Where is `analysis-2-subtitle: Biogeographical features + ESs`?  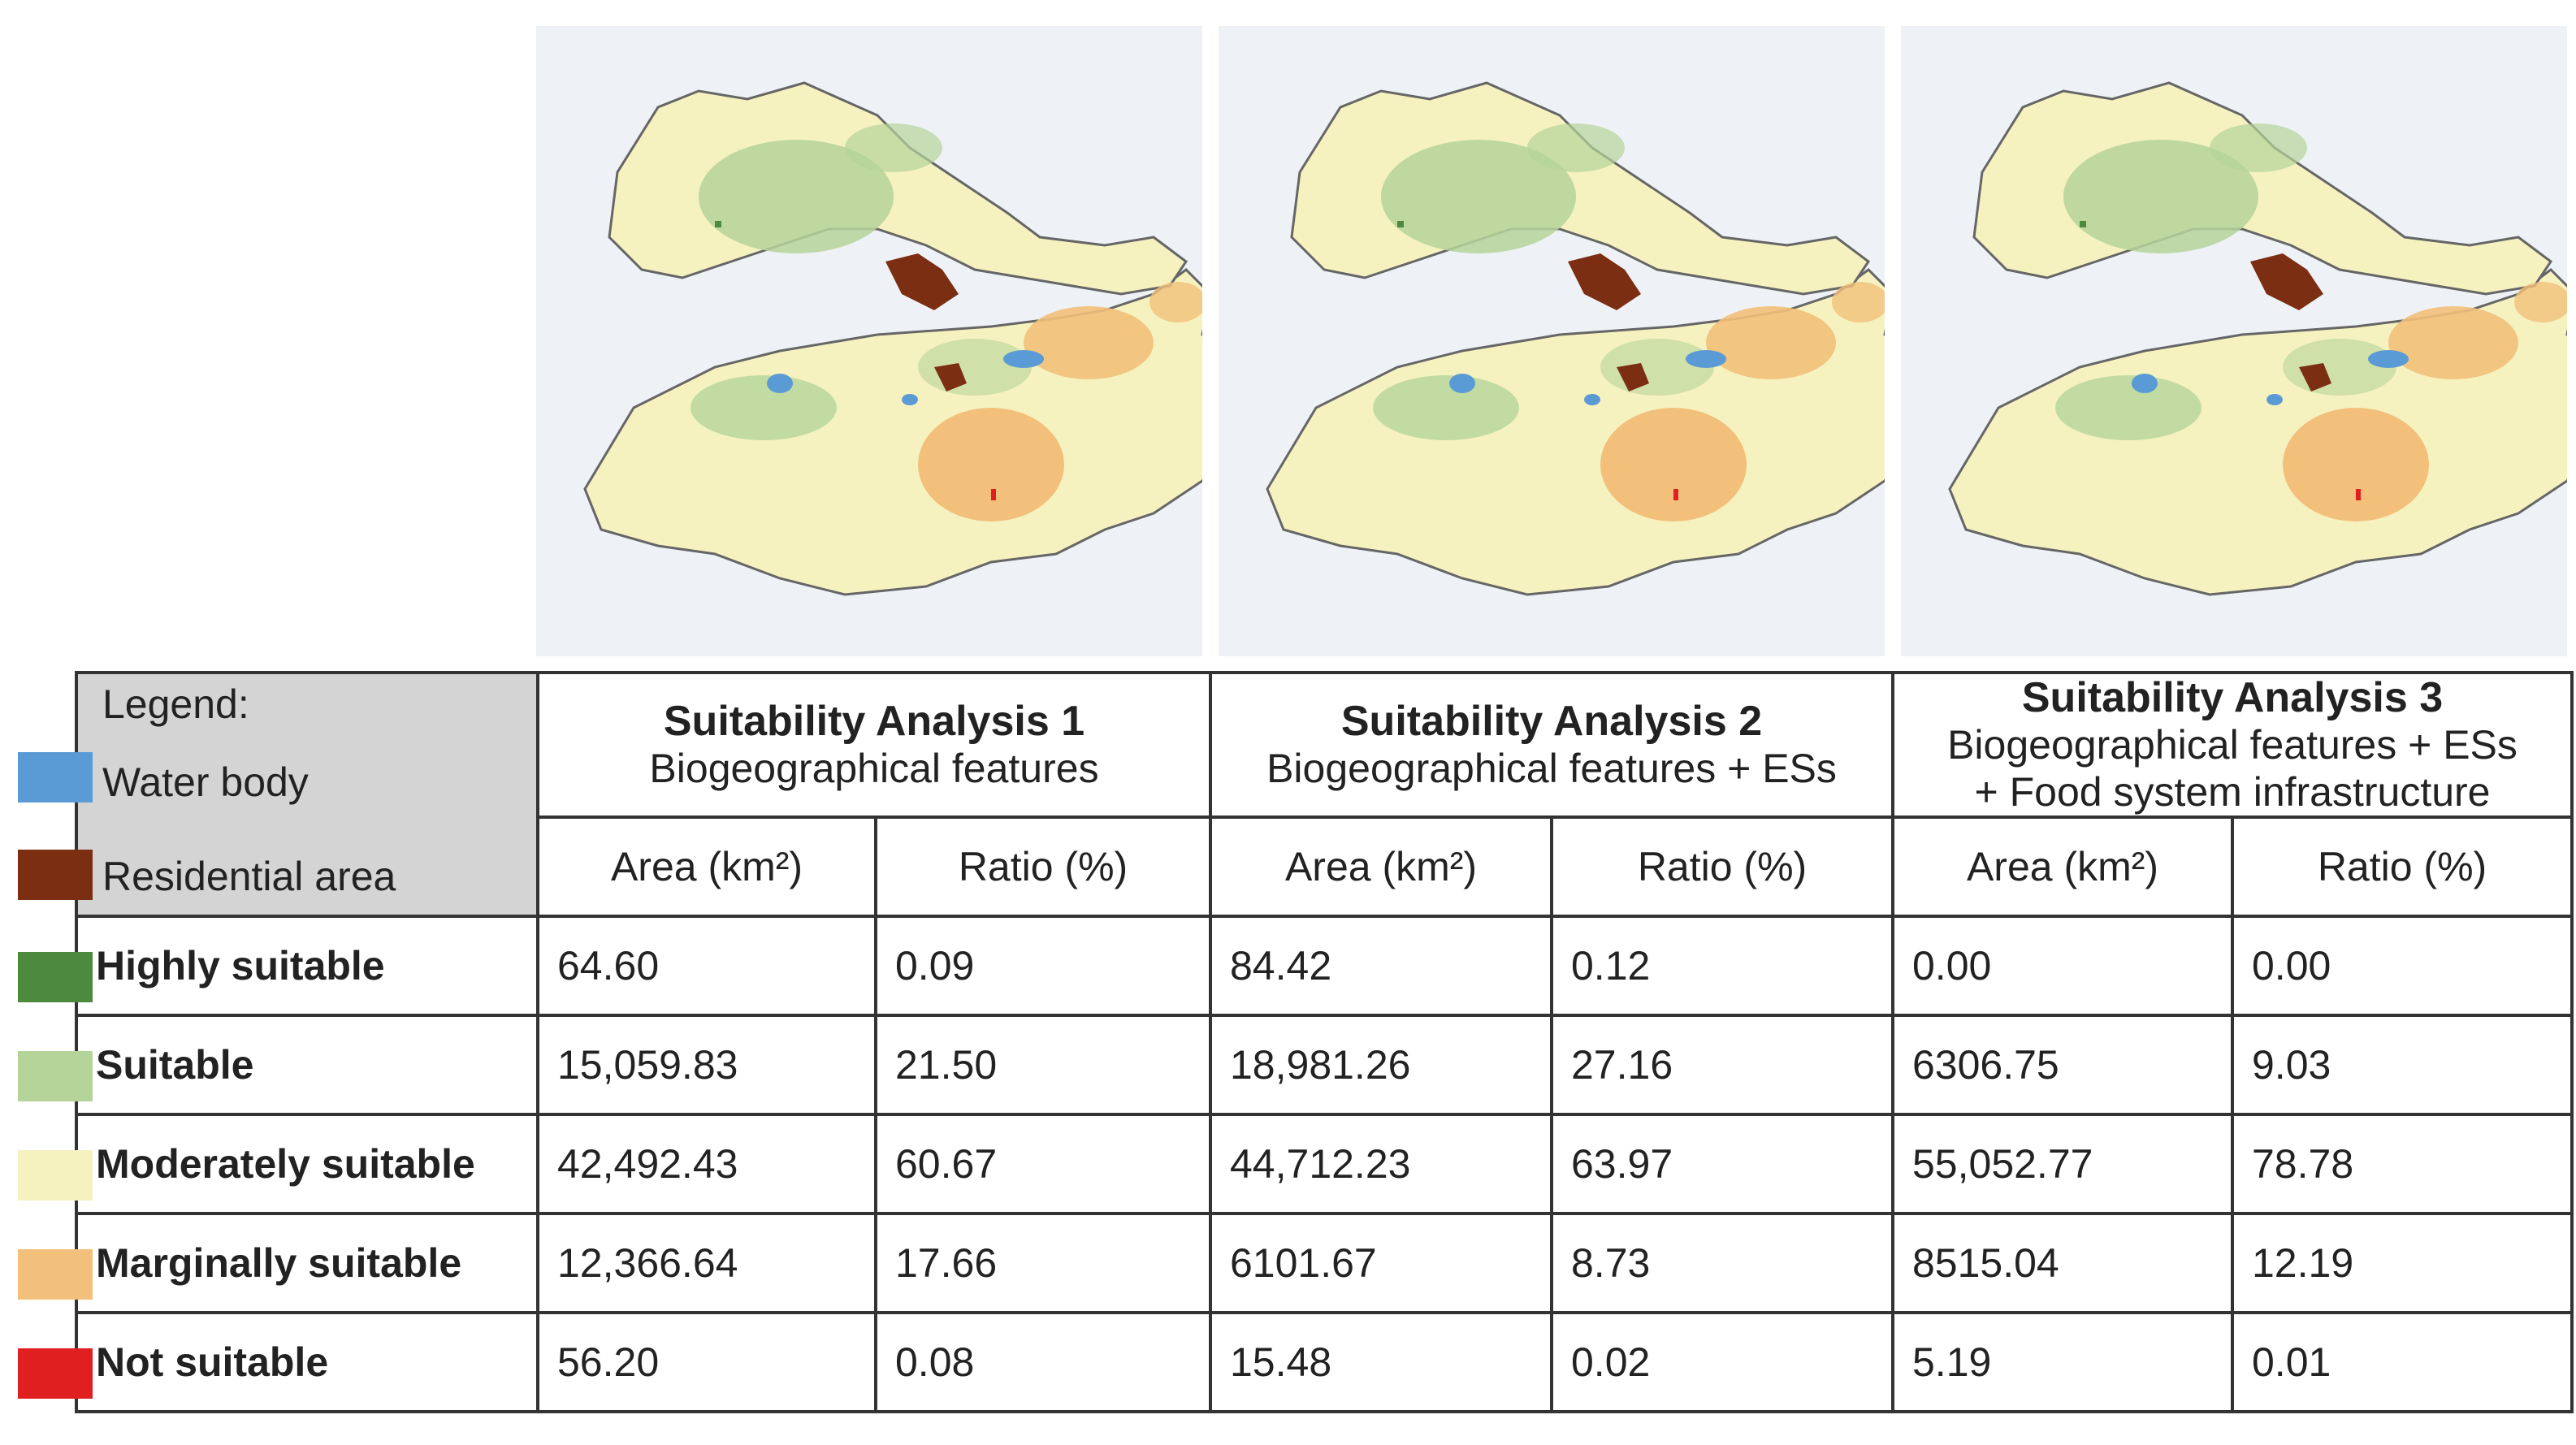 analysis-2-subtitle: Biogeographical features + ESs is located at coordinates (1552, 768).